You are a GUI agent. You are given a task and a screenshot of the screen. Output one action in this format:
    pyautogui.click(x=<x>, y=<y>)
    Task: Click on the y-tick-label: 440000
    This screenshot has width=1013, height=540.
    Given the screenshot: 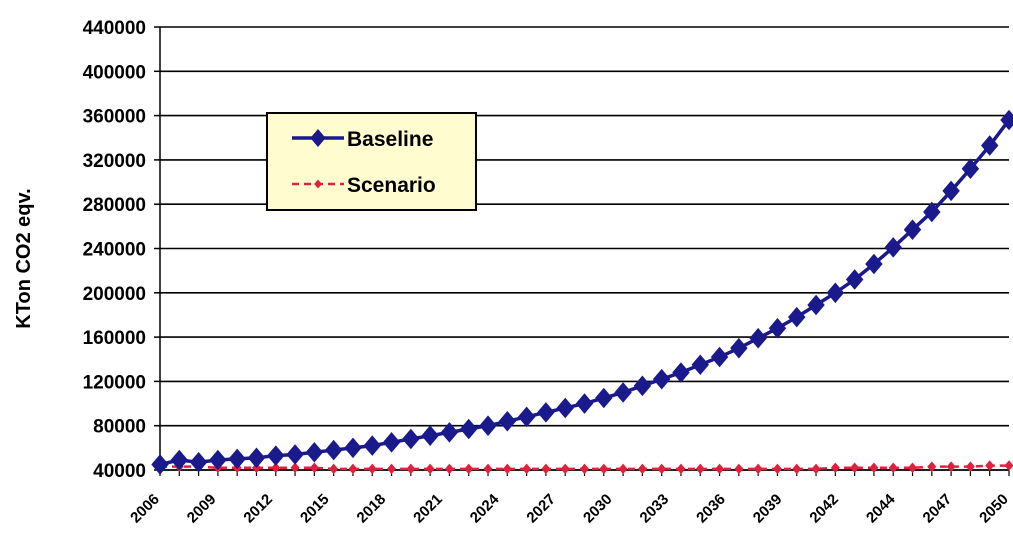 What is the action you would take?
    pyautogui.click(x=114, y=28)
    